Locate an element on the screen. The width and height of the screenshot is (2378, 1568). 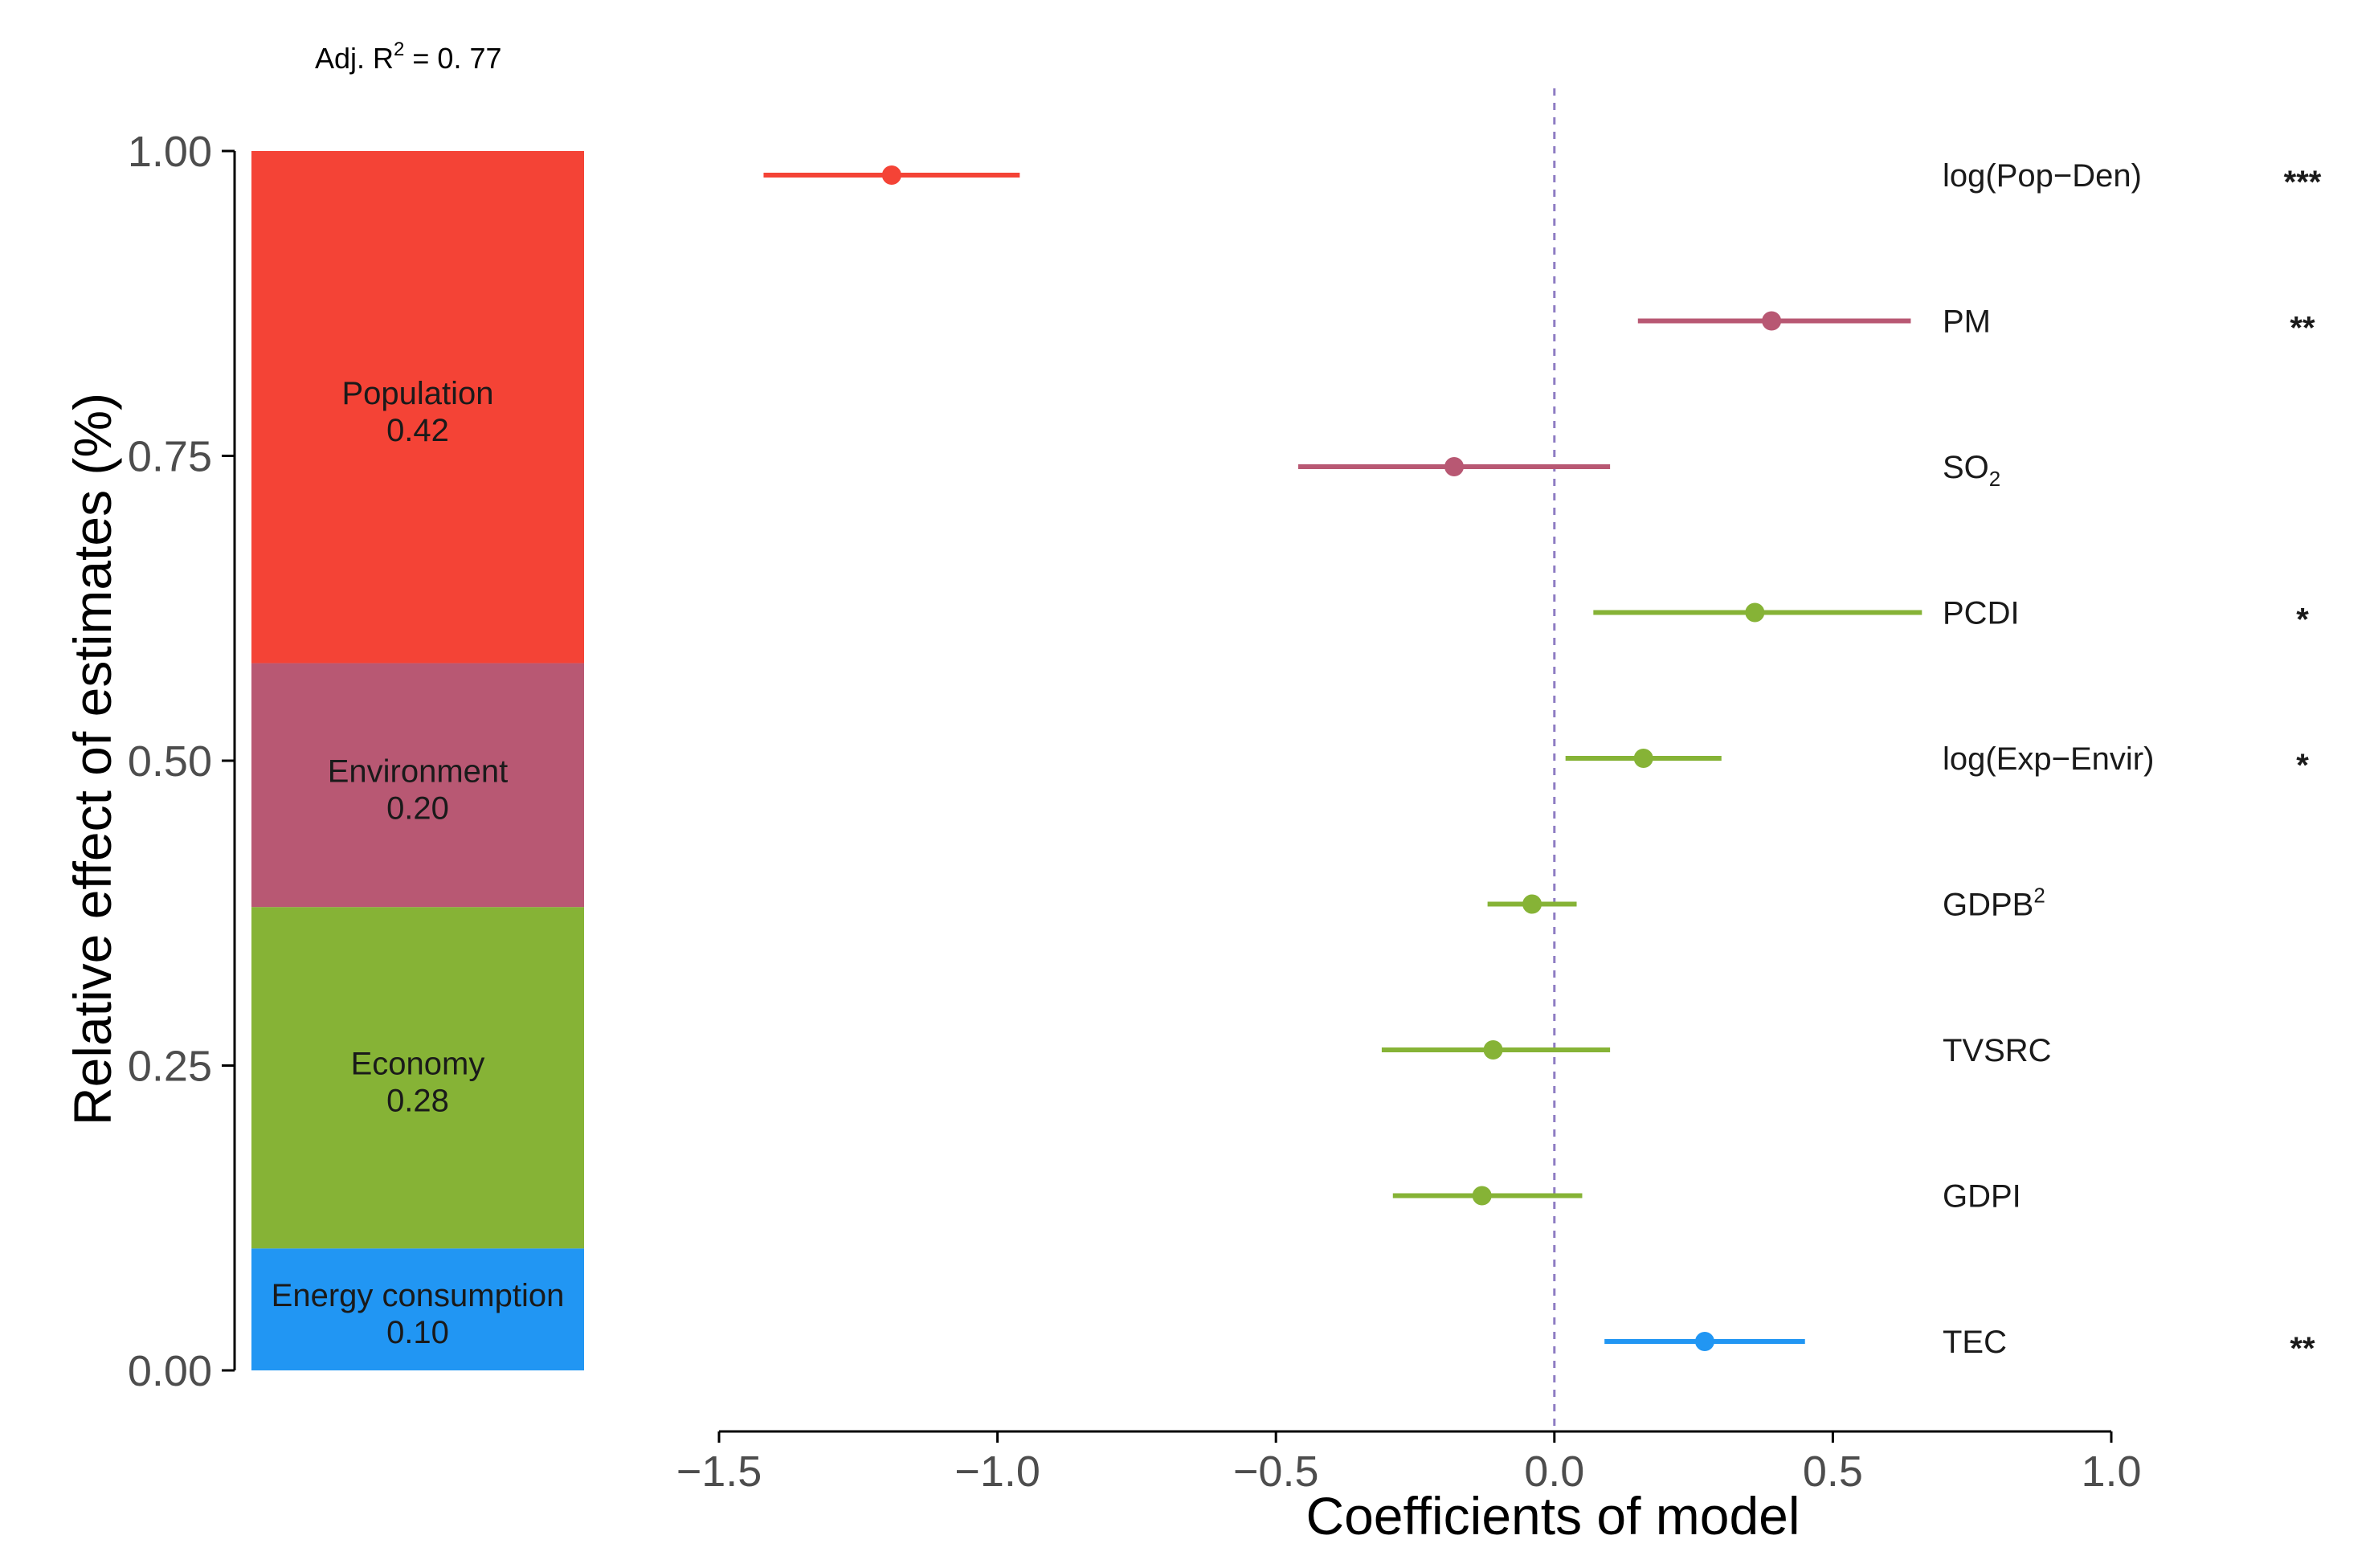
coefficient-row: SO2 is located at coordinates (1648, 471).